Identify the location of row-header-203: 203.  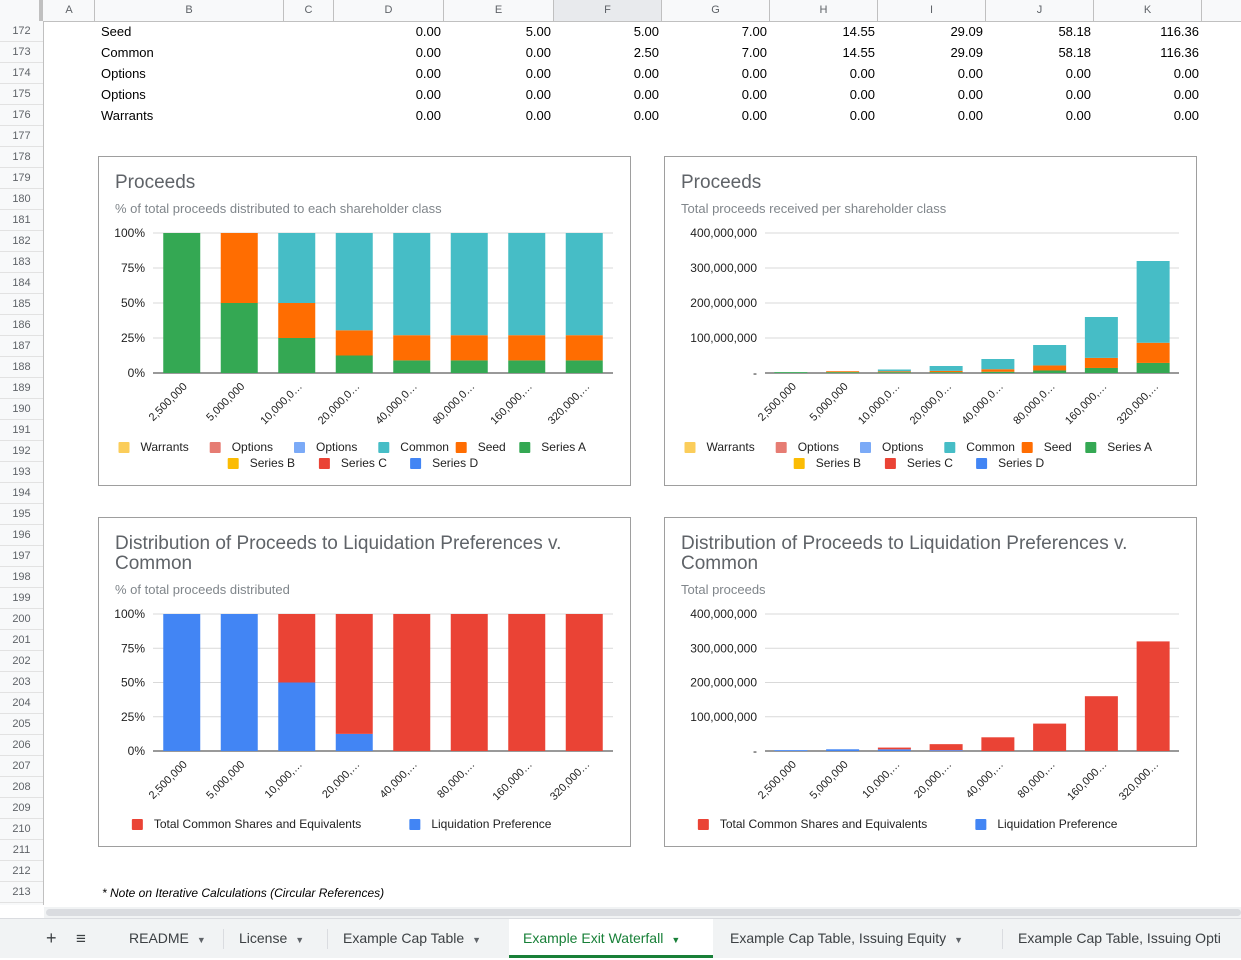
(21, 682).